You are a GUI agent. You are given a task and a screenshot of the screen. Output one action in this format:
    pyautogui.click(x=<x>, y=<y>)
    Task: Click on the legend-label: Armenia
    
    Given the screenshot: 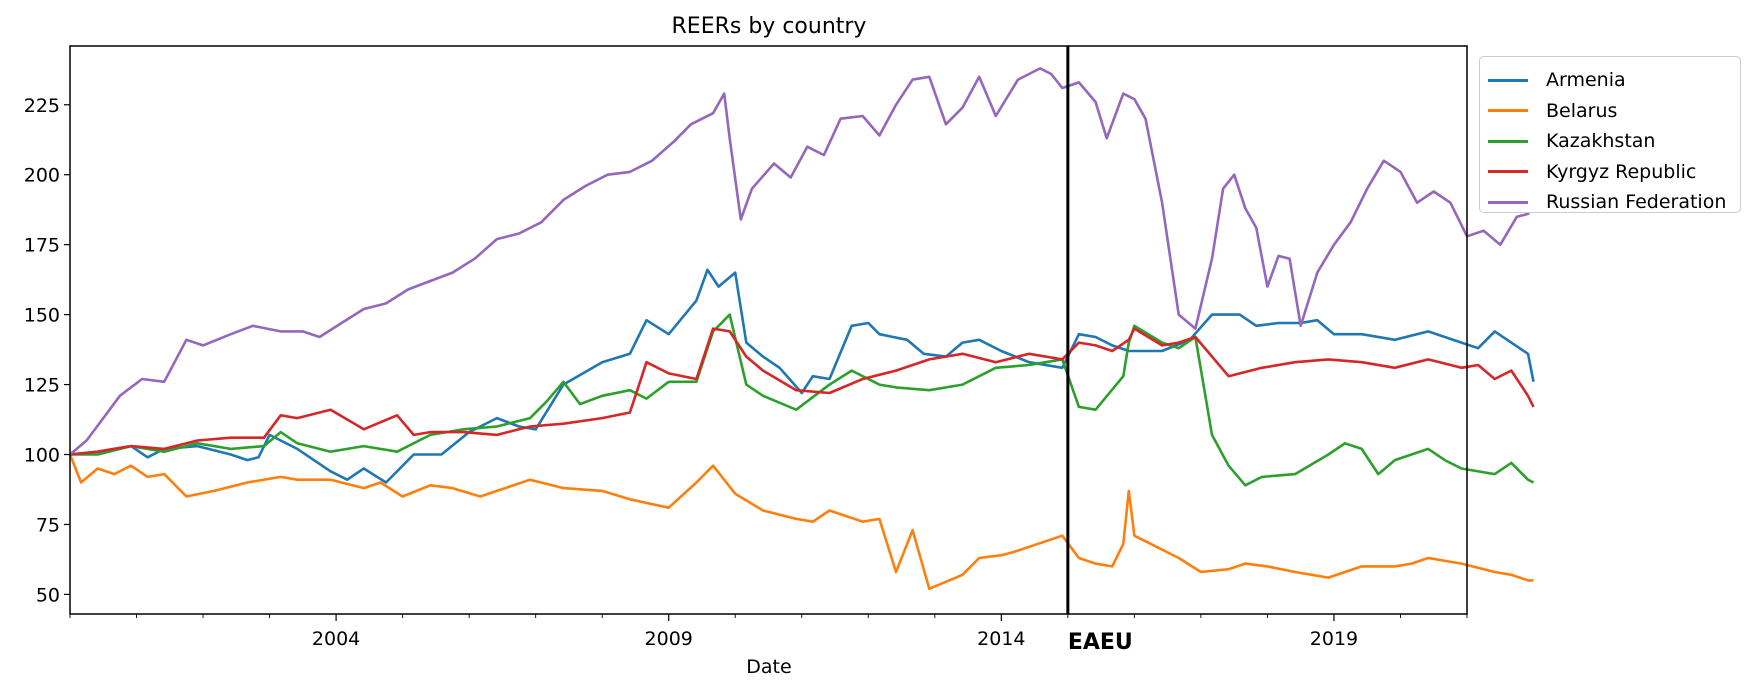 What is the action you would take?
    pyautogui.click(x=1586, y=80)
    